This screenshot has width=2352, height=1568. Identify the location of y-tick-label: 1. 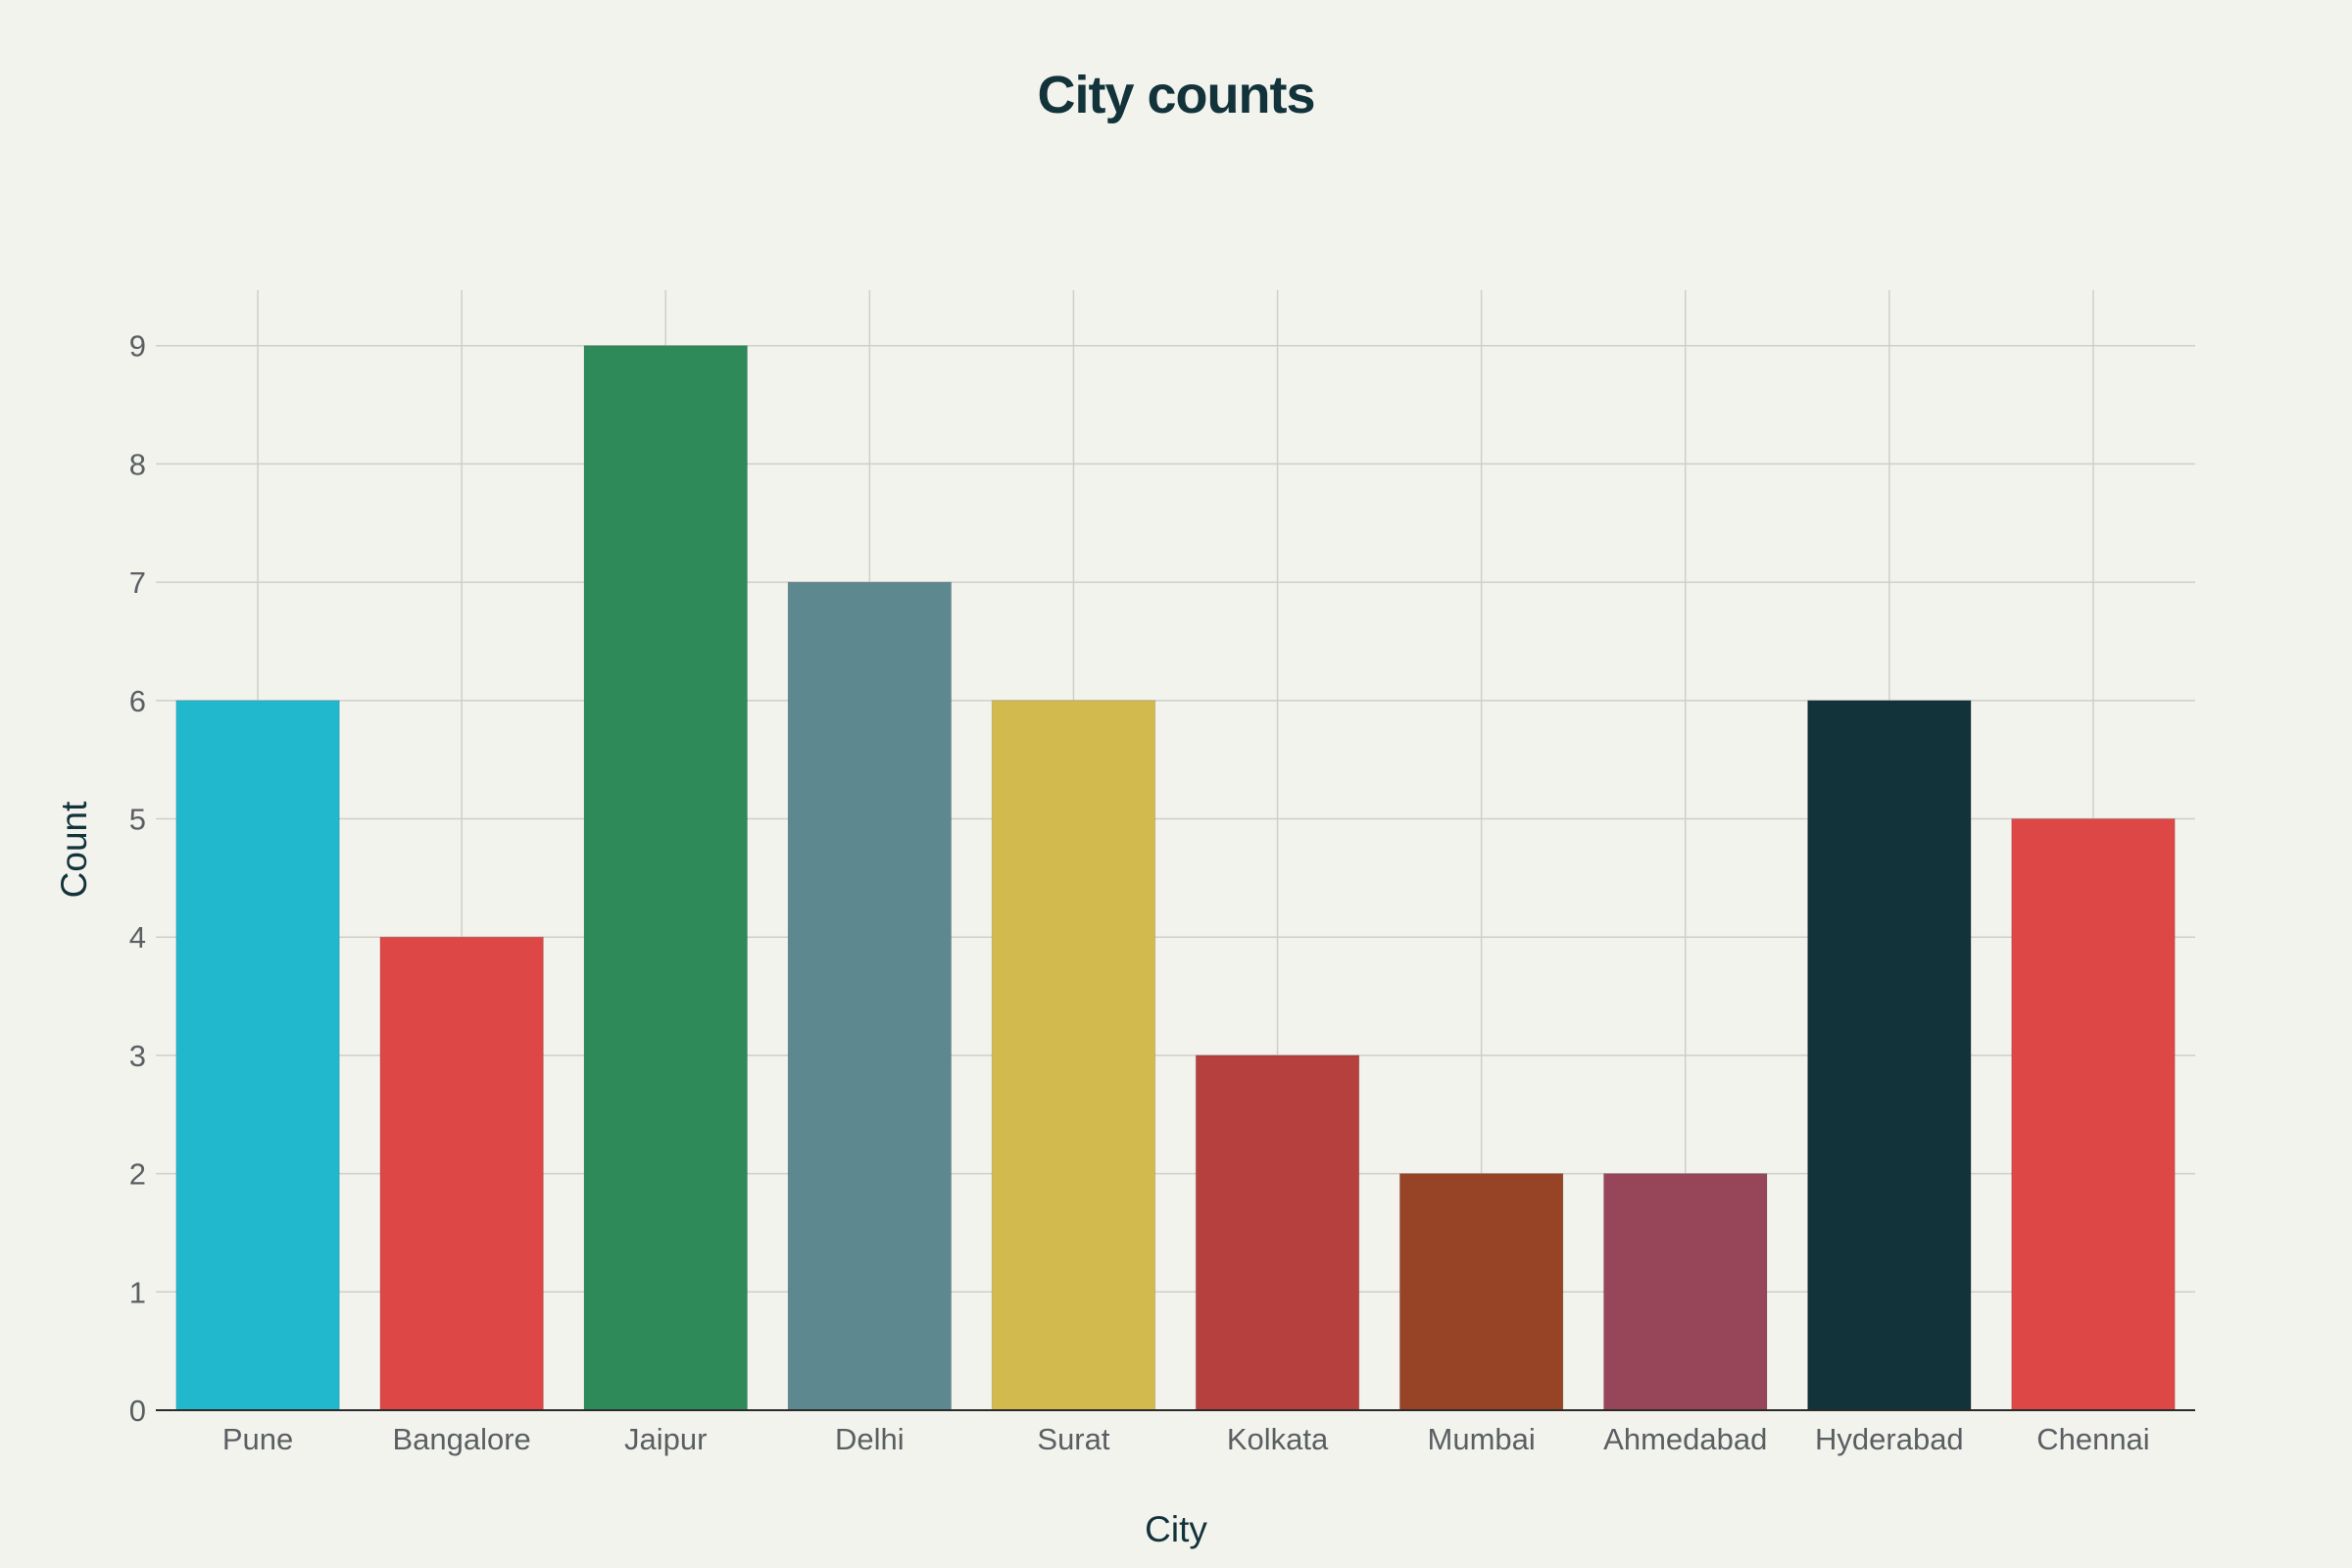
(137, 1292).